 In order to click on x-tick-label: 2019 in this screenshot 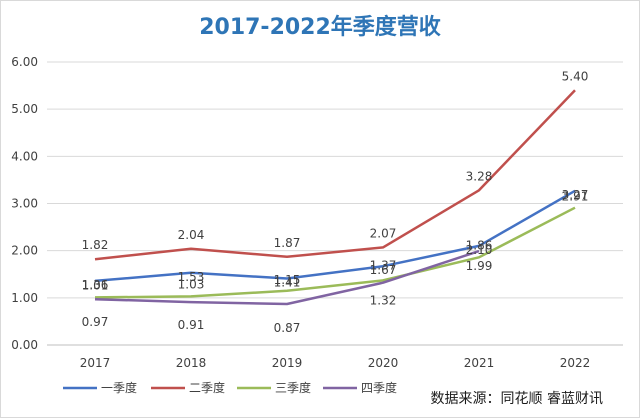, I will do `click(287, 363)`.